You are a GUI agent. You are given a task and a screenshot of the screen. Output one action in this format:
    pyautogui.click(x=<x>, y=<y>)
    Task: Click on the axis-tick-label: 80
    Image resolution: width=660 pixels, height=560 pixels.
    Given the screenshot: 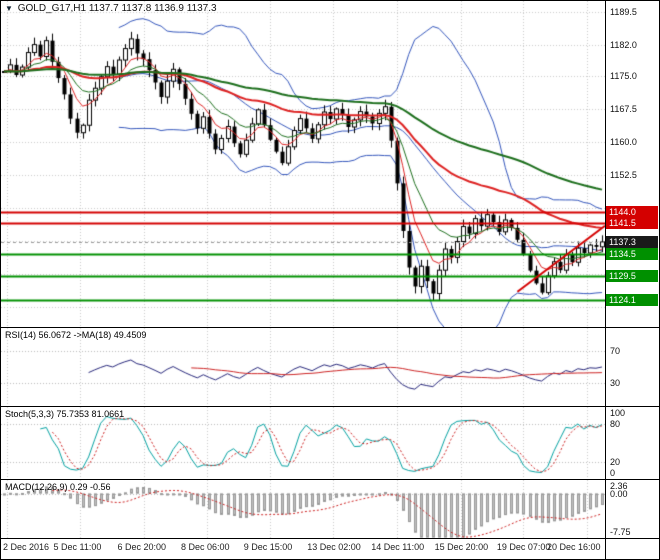 What is the action you would take?
    pyautogui.click(x=615, y=424)
    